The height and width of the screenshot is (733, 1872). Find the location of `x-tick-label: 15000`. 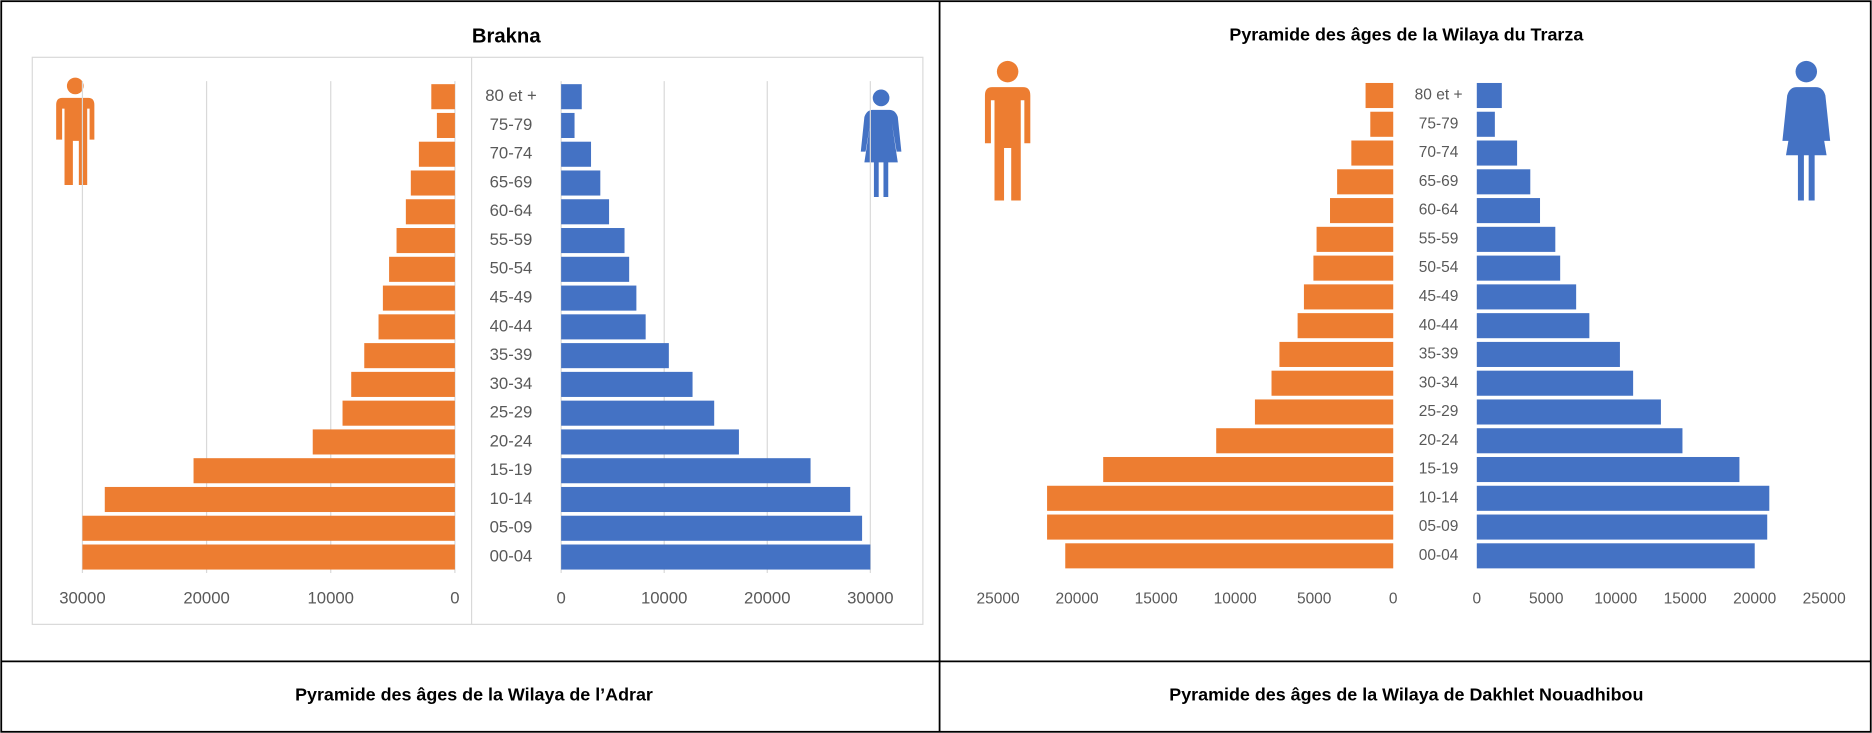

x-tick-label: 15000 is located at coordinates (1685, 598).